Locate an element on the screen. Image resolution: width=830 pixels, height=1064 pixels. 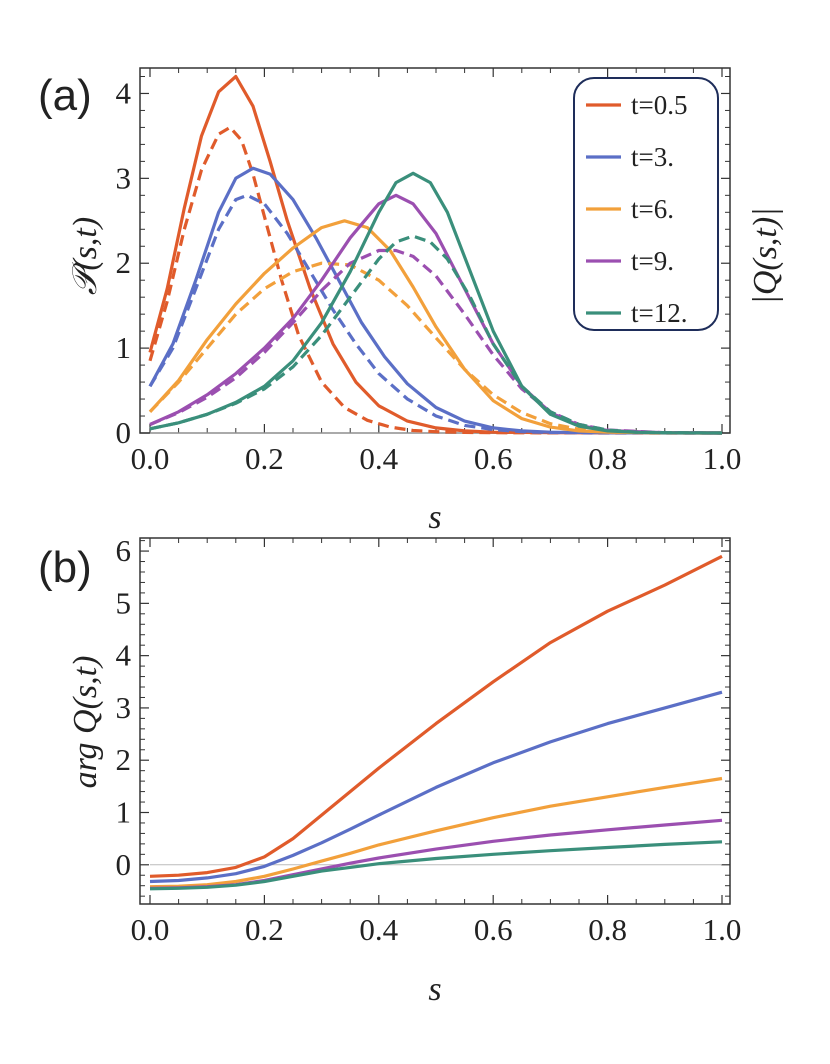
panel-b-xlabel: s is located at coordinates (434, 989).